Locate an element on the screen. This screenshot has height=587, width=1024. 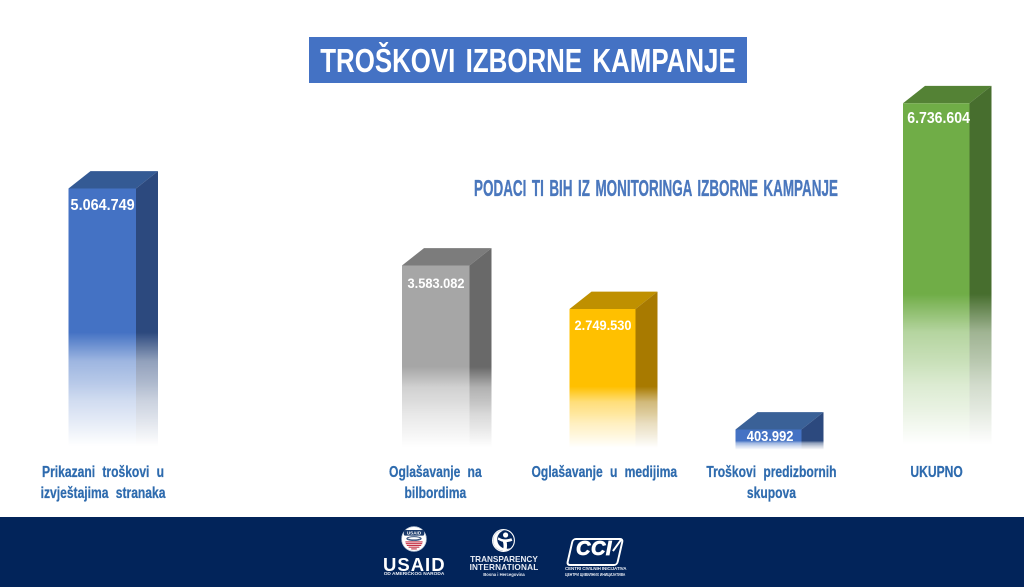
svg-text: USAID is located at coordinates (414, 533).